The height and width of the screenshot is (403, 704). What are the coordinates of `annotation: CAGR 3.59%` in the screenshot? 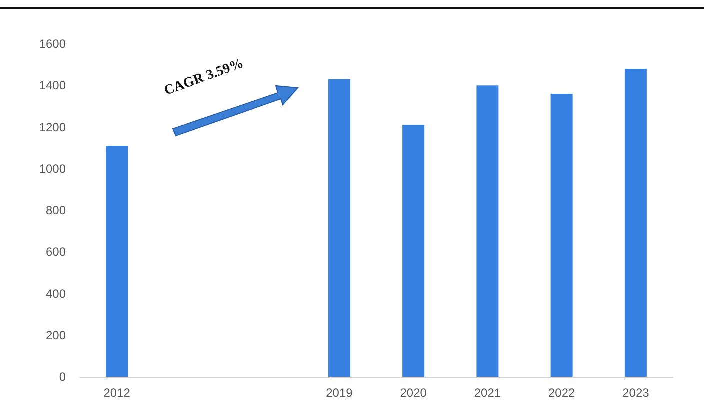 It's located at (204, 78).